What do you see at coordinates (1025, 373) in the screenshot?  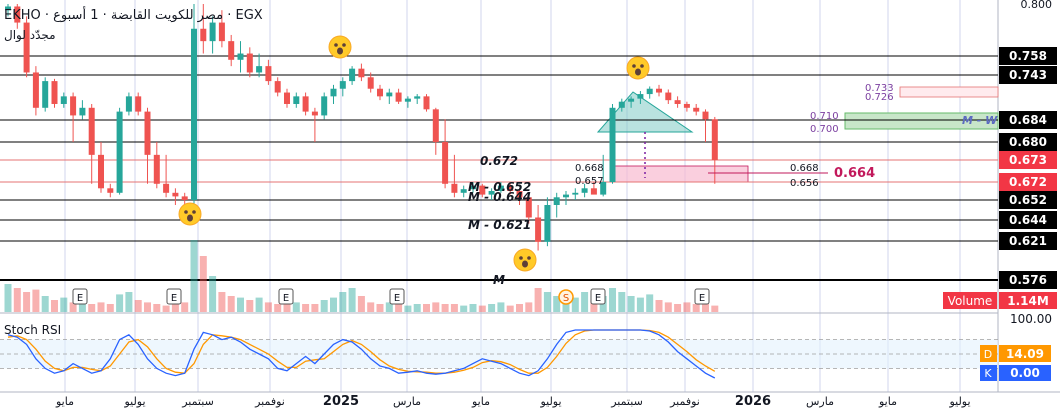 I see `stoch-k-value-tag` at bounding box center [1025, 373].